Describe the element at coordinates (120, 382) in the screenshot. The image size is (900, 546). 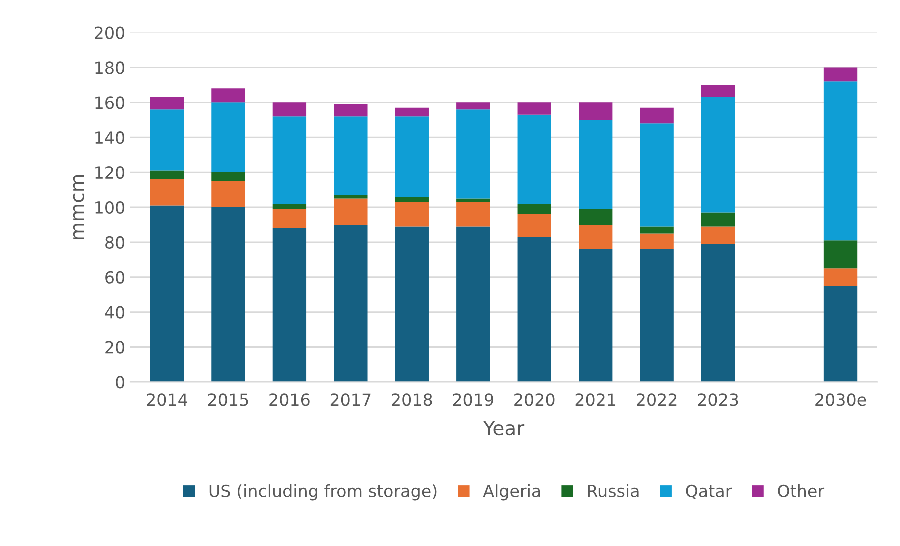
I see `y-tick-label: 0` at that location.